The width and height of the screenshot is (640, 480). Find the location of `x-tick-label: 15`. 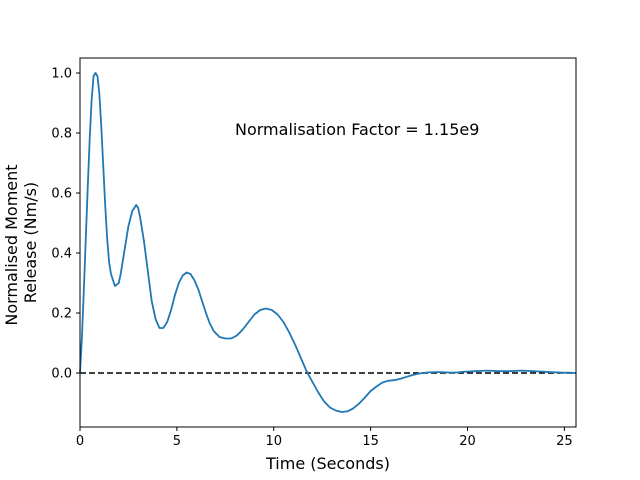

x-tick-label: 15 is located at coordinates (370, 441).